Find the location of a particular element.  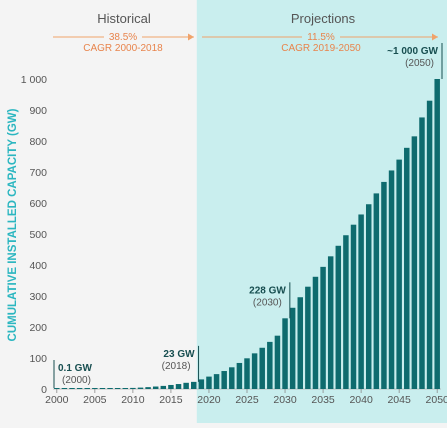

bar-2034 is located at coordinates (315, 332).